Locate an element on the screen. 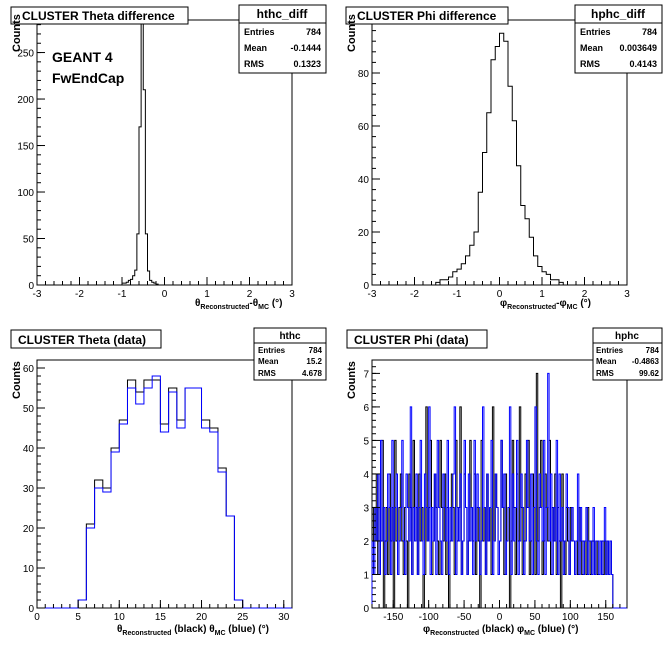 Image resolution: width=671 pixels, height=647 pixels. y-axis: 0 10 20 30 40 50 60 is located at coordinates (34, 487).